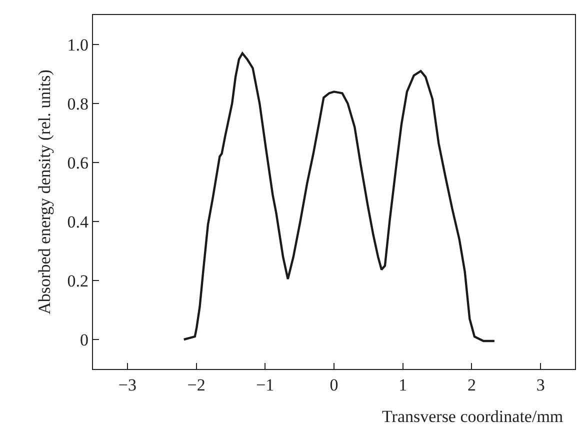 This screenshot has height=431, width=585. What do you see at coordinates (78, 222) in the screenshot?
I see `y-tick-label: 0.4` at bounding box center [78, 222].